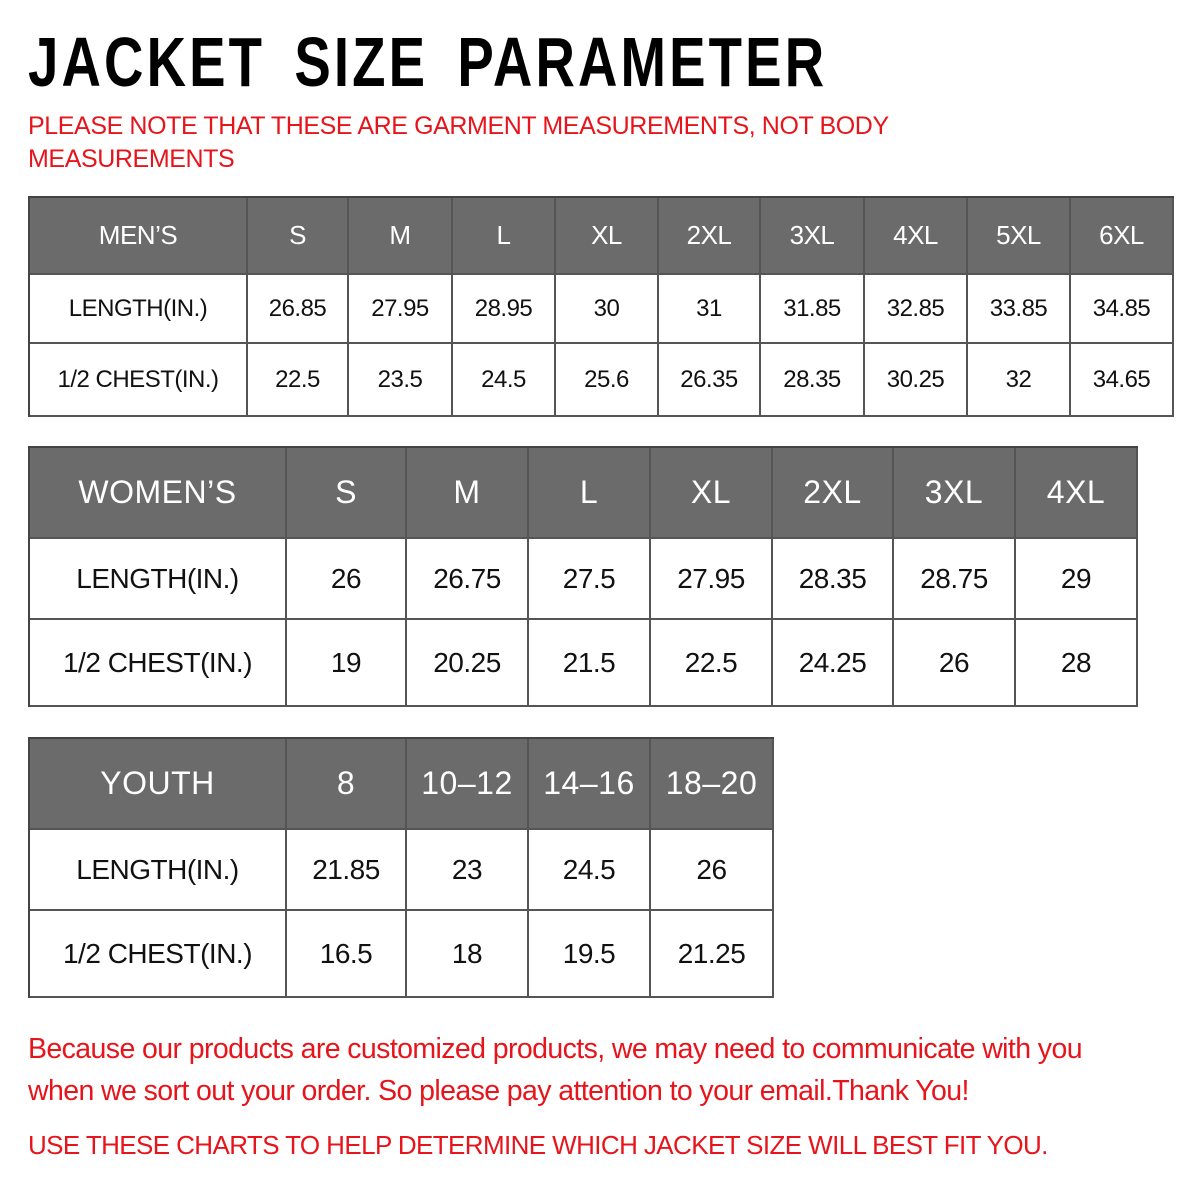 The height and width of the screenshot is (1200, 1200). I want to click on measurement-cell: 26.75, so click(468, 579).